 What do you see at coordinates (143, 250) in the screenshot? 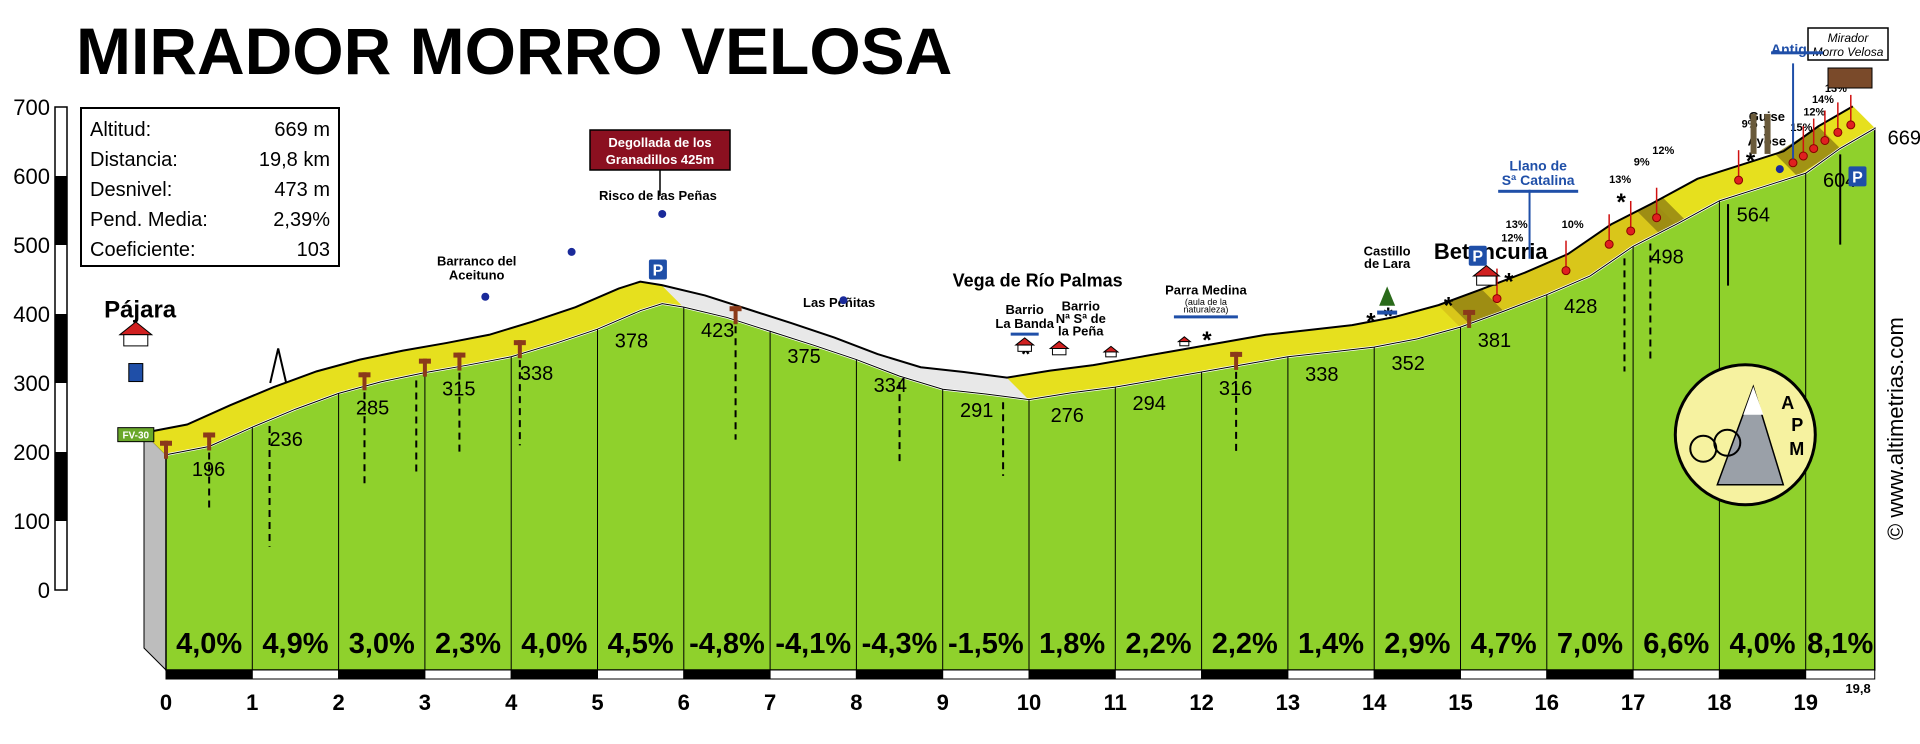
I see `stat-label: Coeficiente:` at bounding box center [143, 250].